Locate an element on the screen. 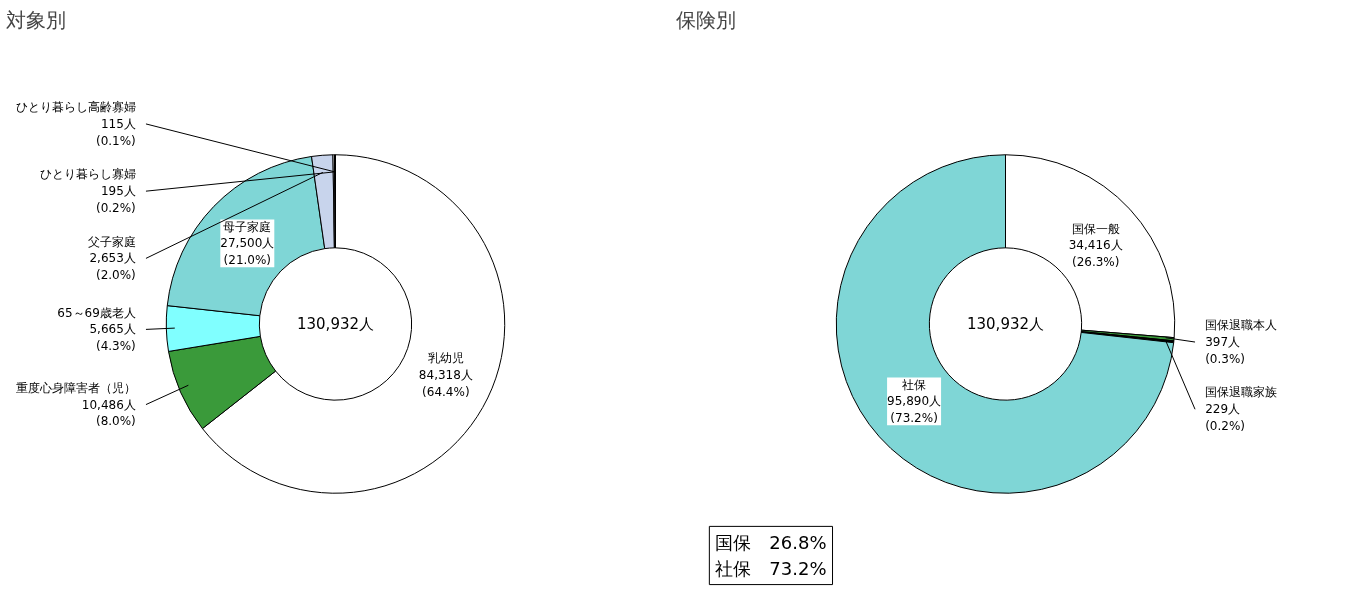 The width and height of the screenshot is (1357, 607). chart-title: 保険別 is located at coordinates (705, 19).